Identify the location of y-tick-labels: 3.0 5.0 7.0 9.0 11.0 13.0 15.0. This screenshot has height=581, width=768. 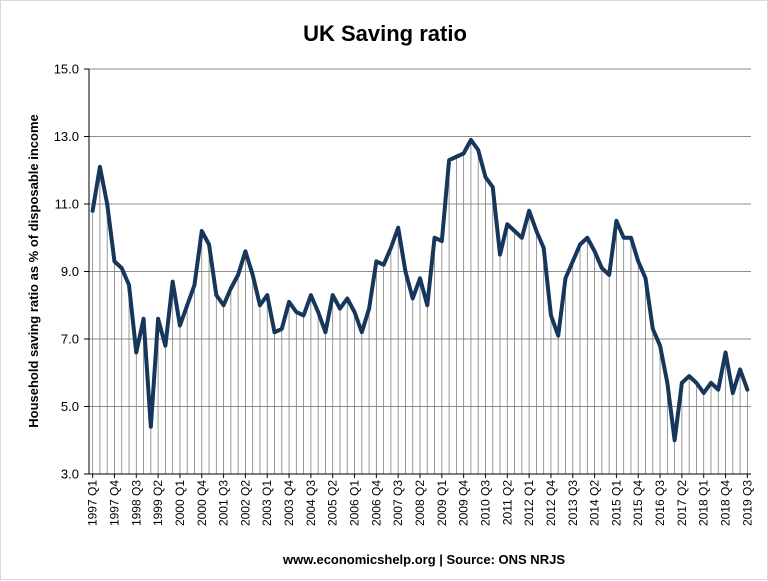
(66, 272).